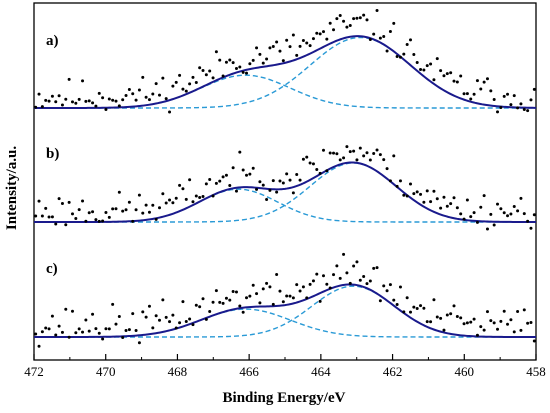  I want to click on x-tick-label: 468, so click(178, 371).